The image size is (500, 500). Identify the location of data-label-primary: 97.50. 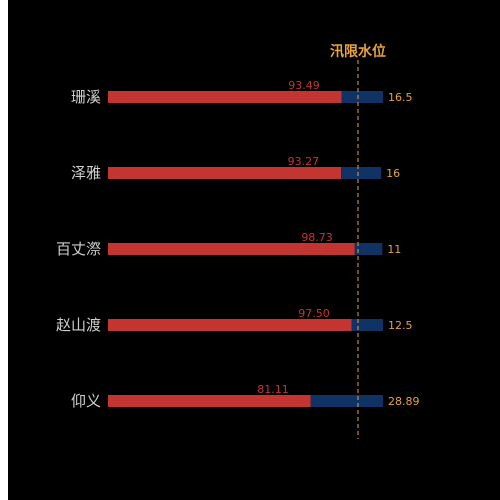
(314, 313).